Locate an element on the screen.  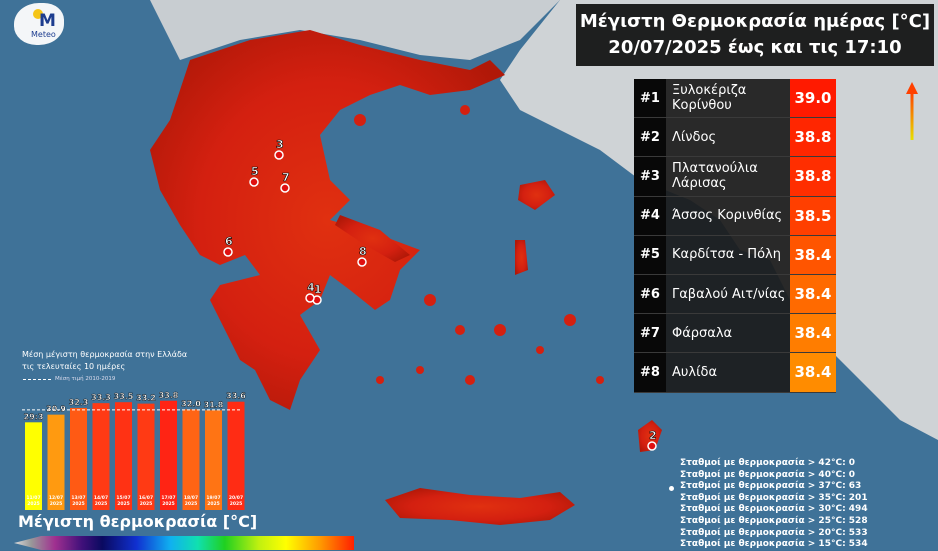
stat-line: Σταθμοί με θερμοκρασία > 40°C: 0 is located at coordinates (768, 474).